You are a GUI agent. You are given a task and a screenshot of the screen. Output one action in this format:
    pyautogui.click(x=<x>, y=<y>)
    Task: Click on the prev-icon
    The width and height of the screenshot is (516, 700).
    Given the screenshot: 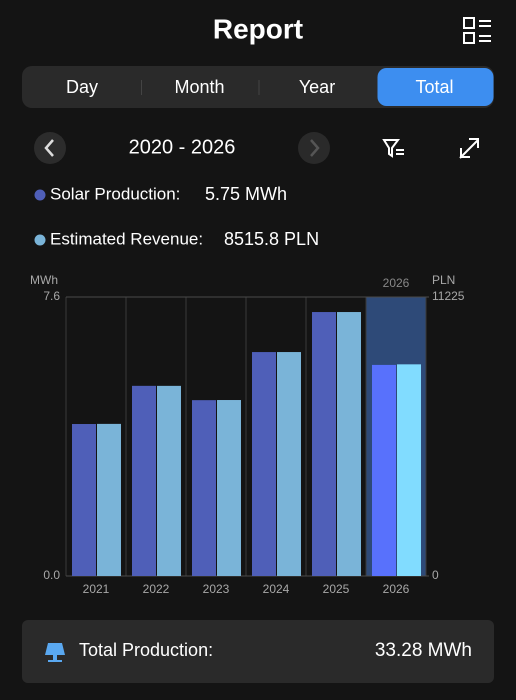 What is the action you would take?
    pyautogui.click(x=49, y=148)
    